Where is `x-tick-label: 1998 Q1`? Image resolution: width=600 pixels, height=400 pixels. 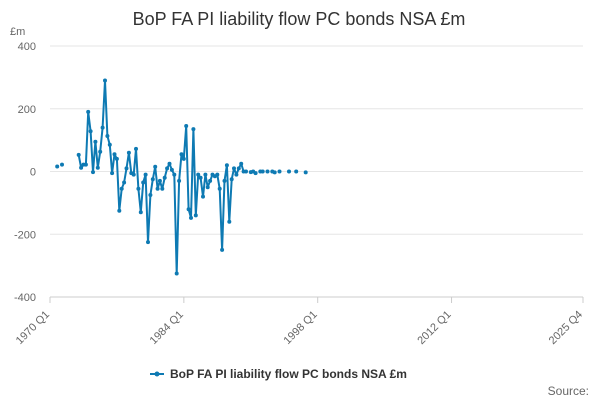 x-tick-label: 1998 Q1 is located at coordinates (300, 328).